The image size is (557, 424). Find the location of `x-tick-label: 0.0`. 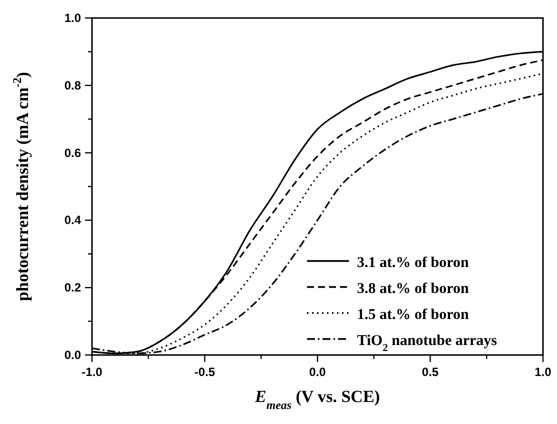

x-tick-label: 0.0 is located at coordinates (317, 372).